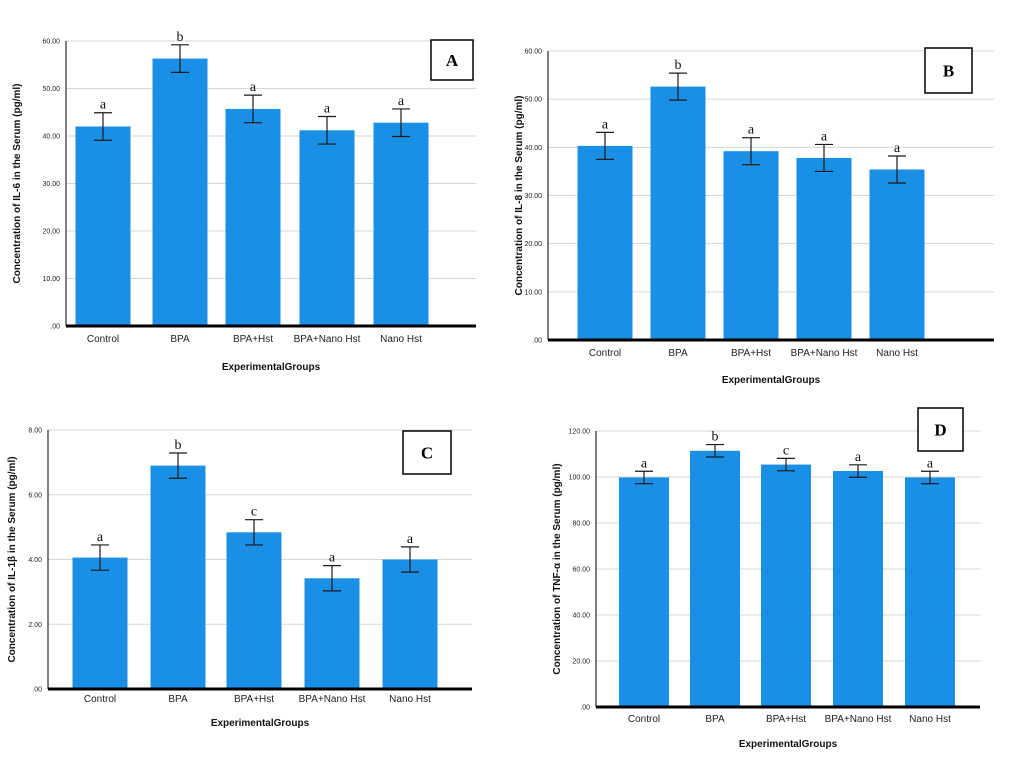  I want to click on panel-letter: D, so click(940, 430).